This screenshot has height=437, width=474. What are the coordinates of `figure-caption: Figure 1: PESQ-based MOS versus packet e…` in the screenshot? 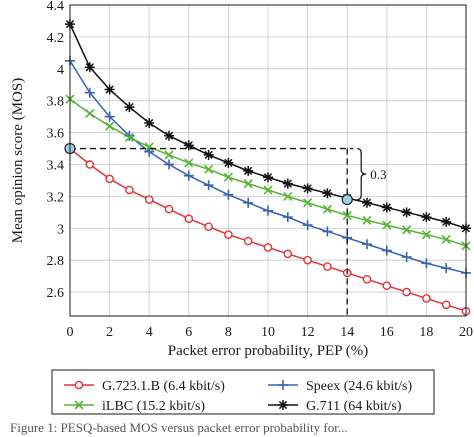 It's located at (179, 427).